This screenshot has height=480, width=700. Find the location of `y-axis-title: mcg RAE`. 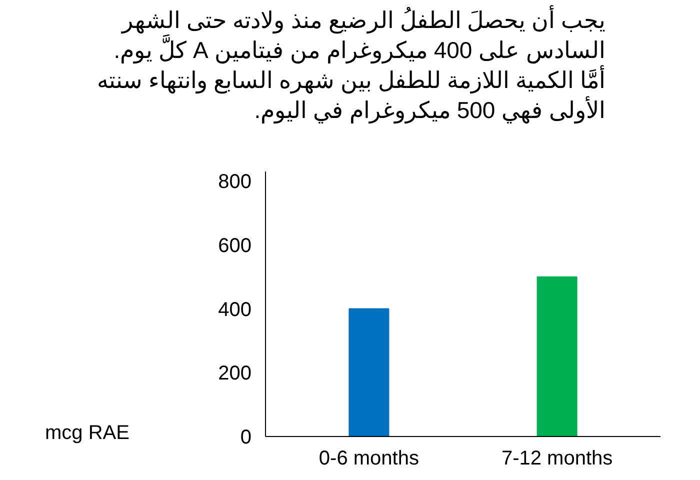

y-axis-title: mcg RAE is located at coordinates (87, 433).